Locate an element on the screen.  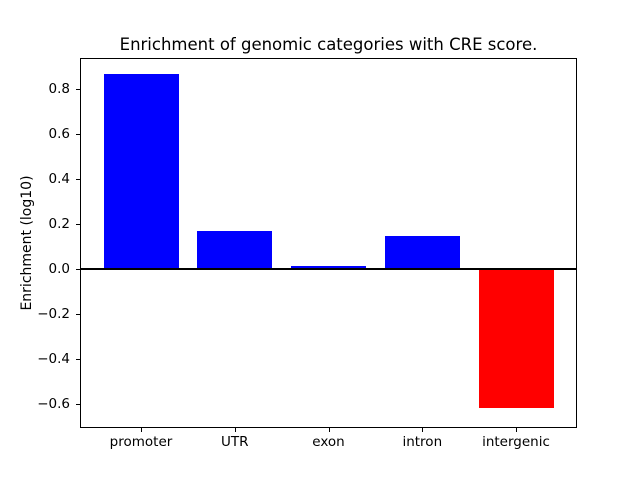
bar-intergenic is located at coordinates (516, 338).